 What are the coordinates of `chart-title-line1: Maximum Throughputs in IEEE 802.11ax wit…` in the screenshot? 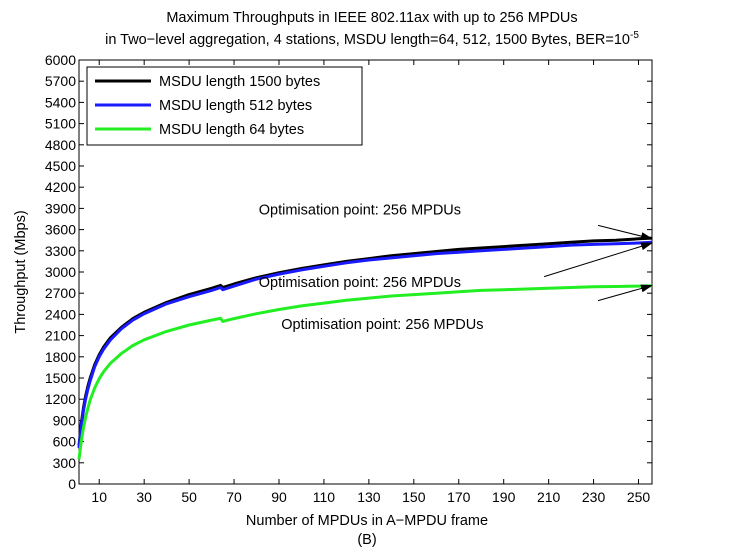 It's located at (371, 18).